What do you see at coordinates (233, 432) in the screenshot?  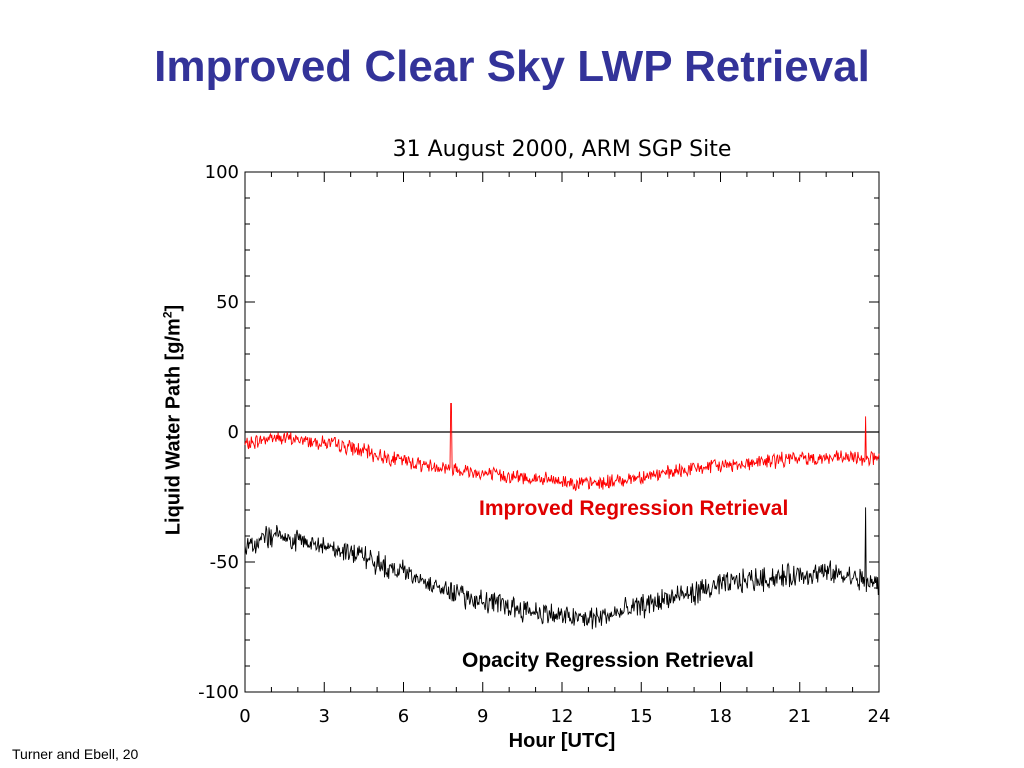 I see `y-tick-label: 0` at bounding box center [233, 432].